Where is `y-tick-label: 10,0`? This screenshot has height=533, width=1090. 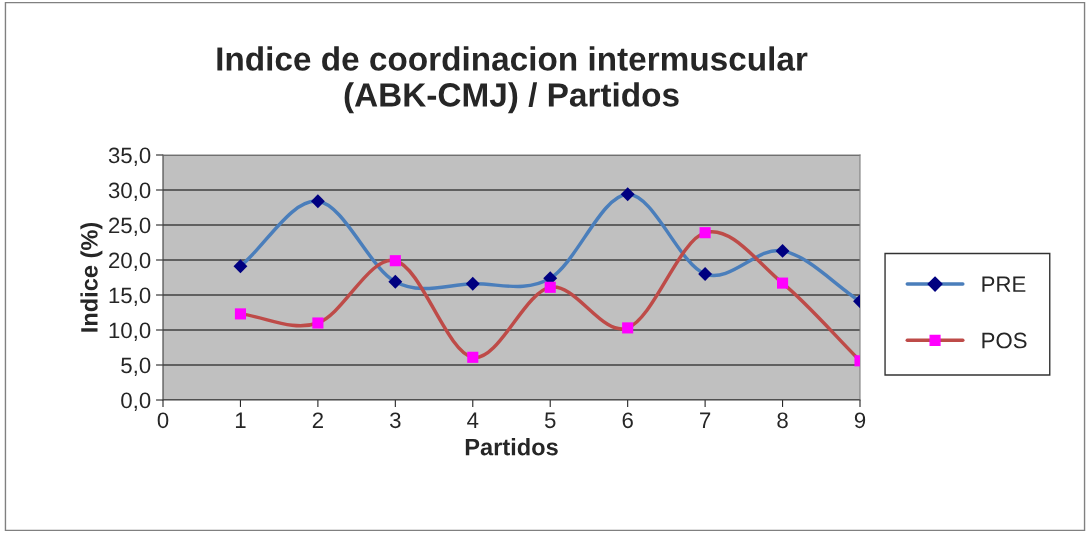
y-tick-label: 10,0 is located at coordinates (130, 331).